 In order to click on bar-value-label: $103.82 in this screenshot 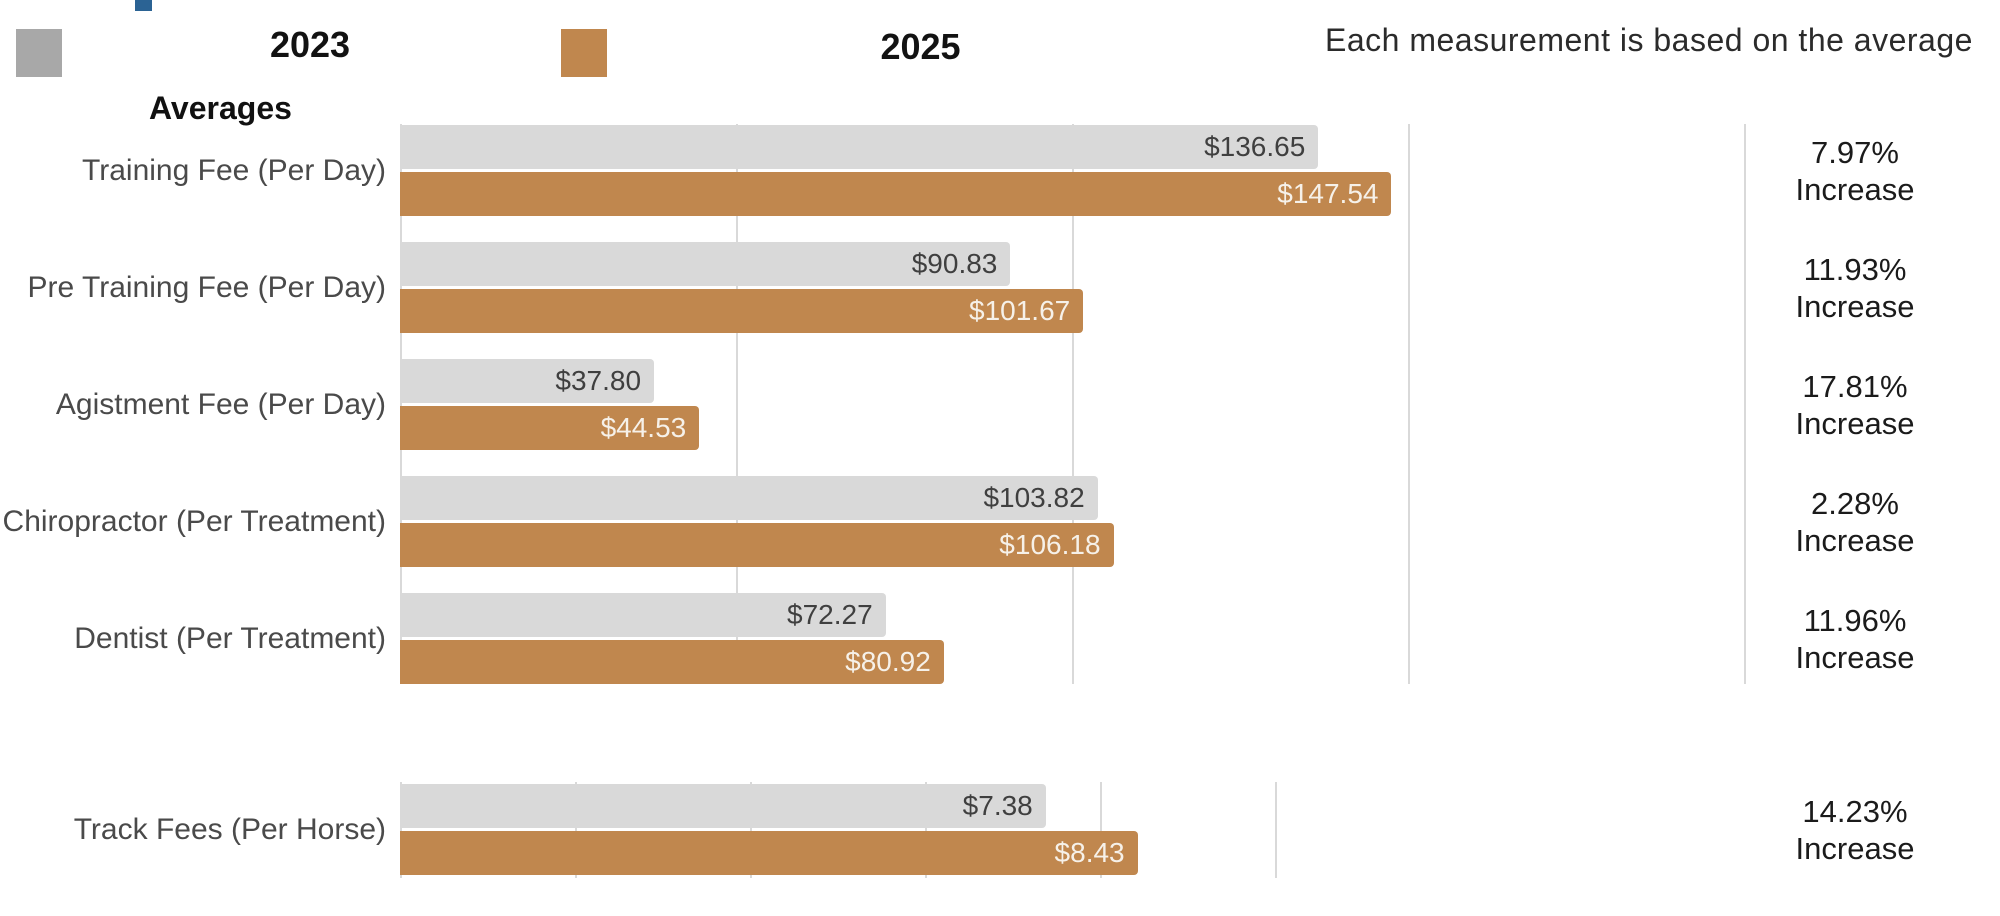, I will do `click(1034, 497)`.